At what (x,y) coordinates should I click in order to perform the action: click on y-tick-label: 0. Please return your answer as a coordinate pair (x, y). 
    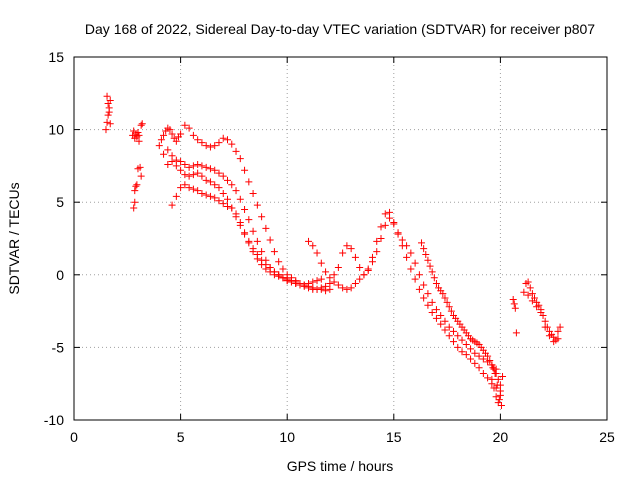
    Looking at the image, I should click on (60, 275).